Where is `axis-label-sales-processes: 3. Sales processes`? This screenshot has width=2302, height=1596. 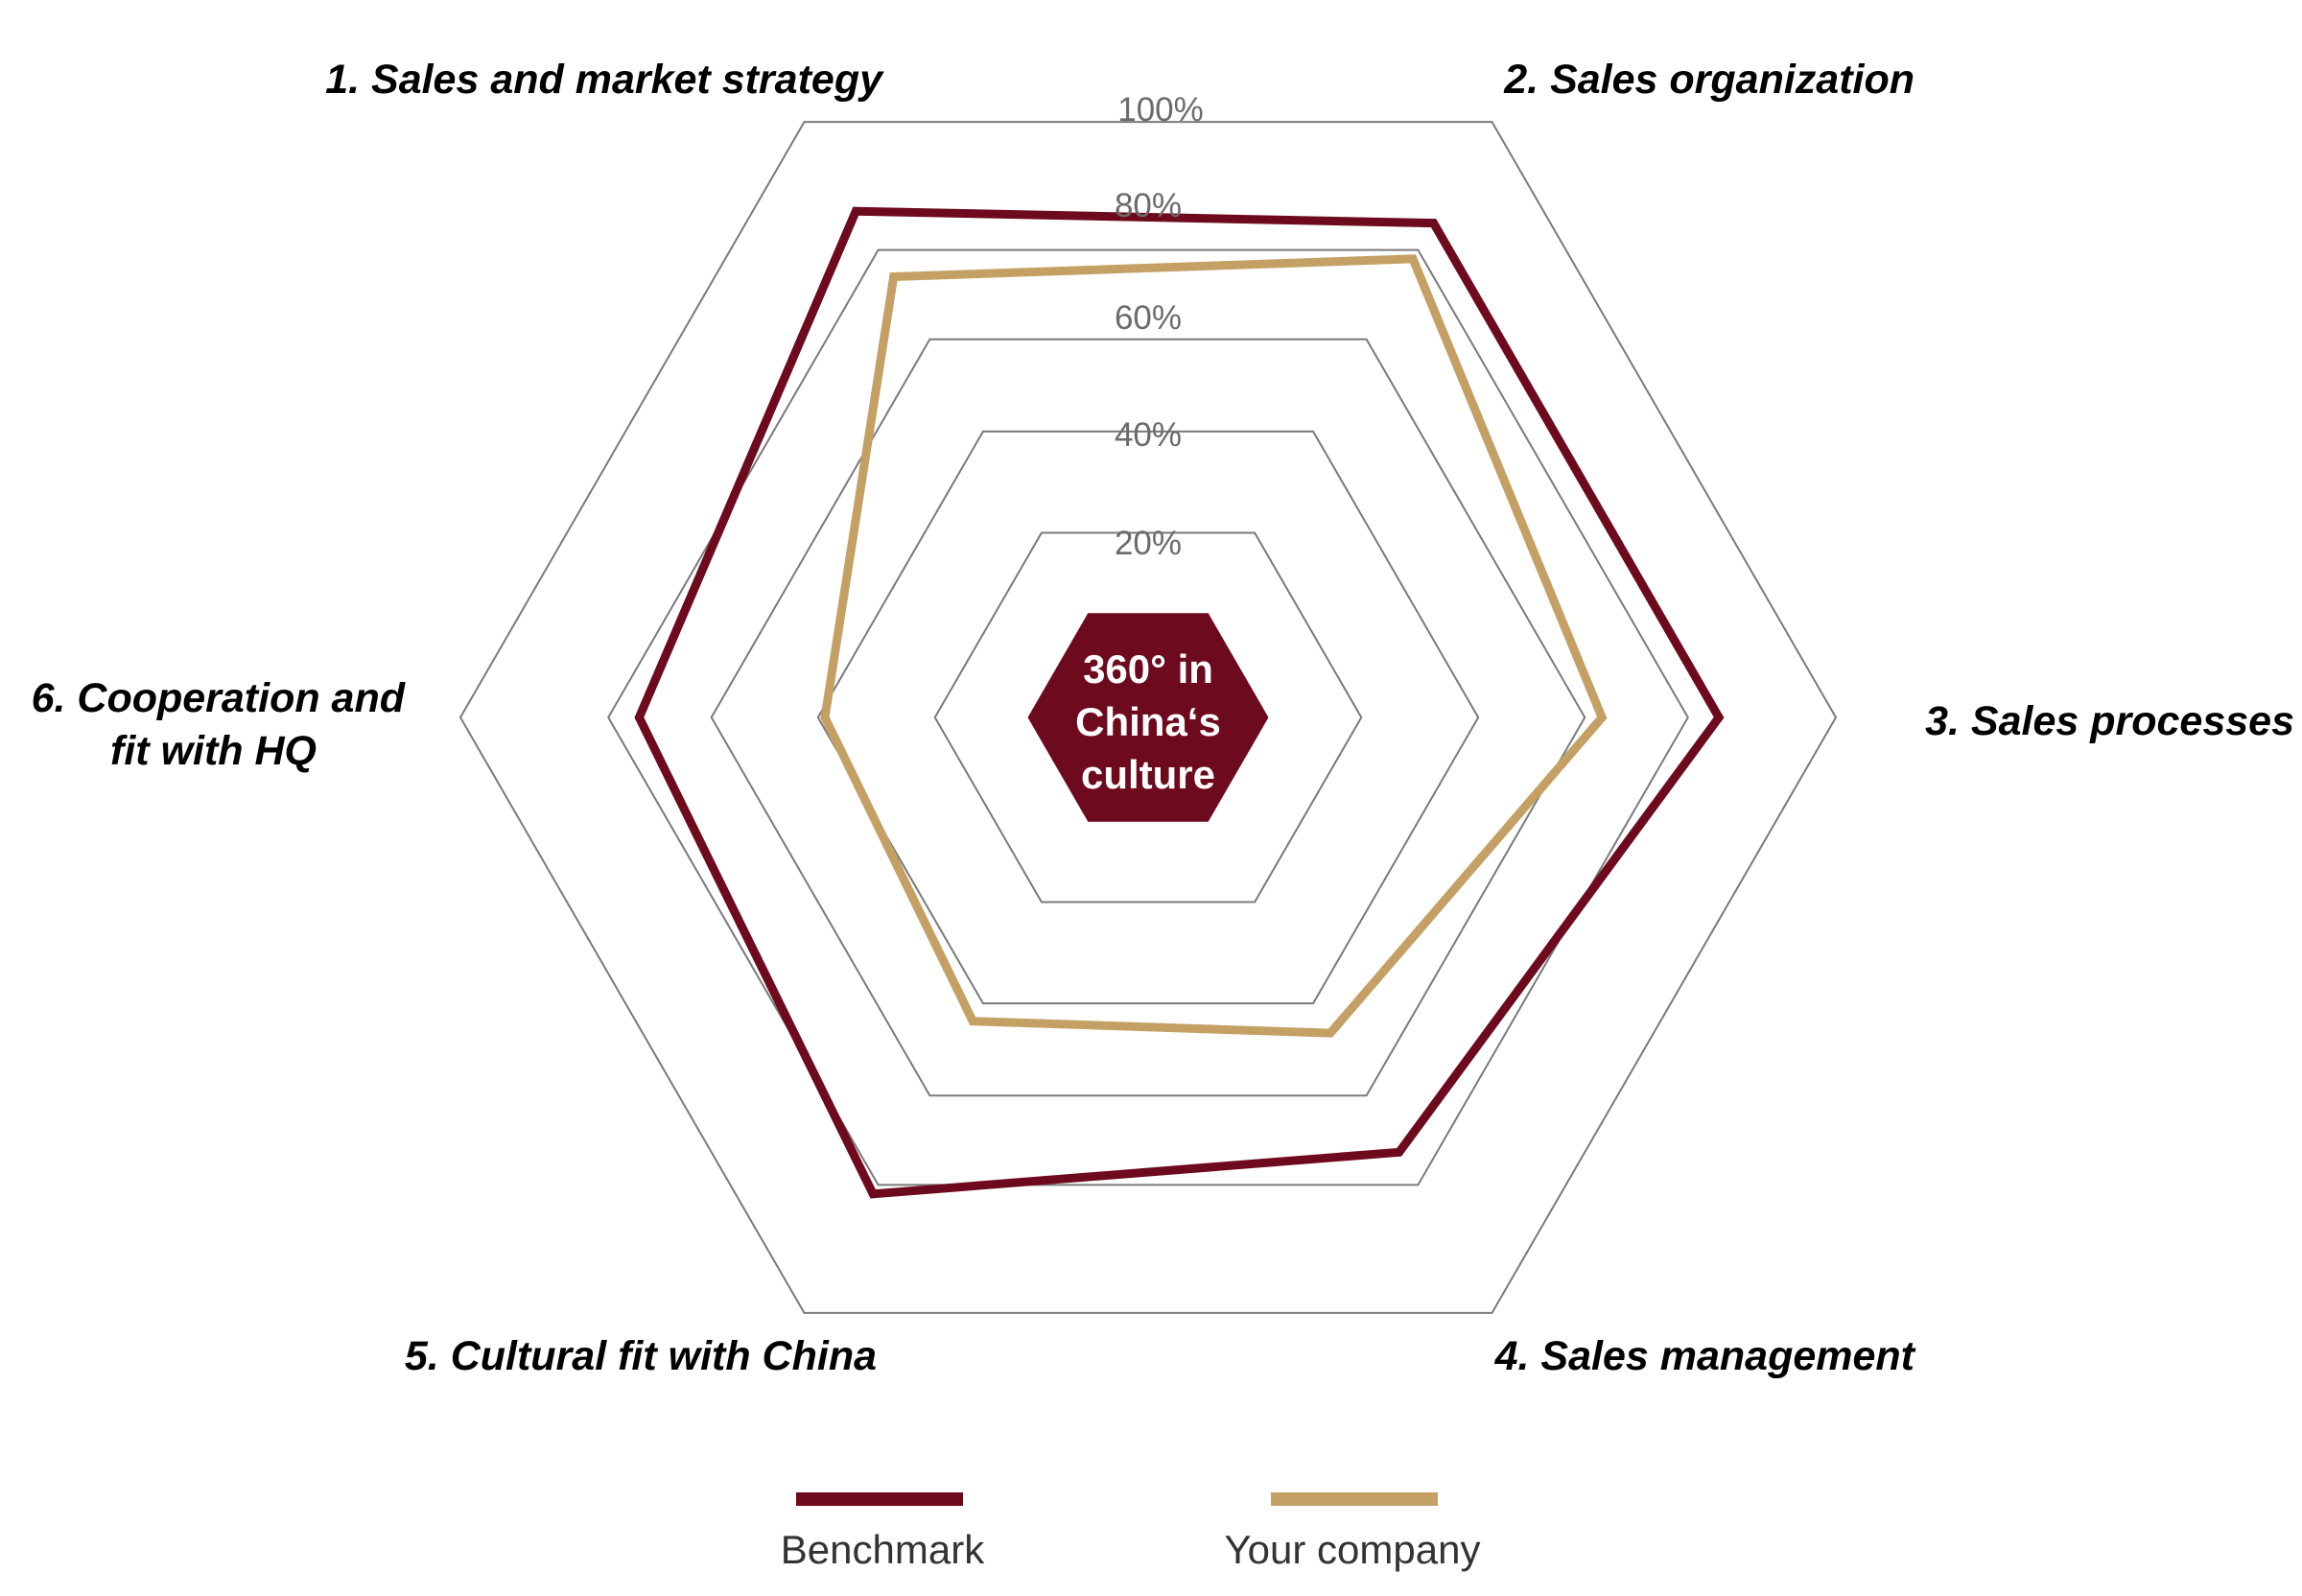
axis-label-sales-processes: 3. Sales processes is located at coordinates (2109, 721).